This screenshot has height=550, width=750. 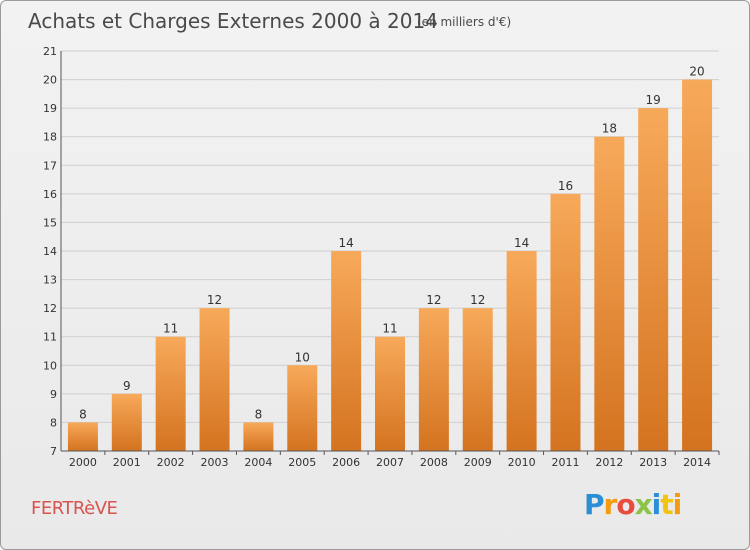 What do you see at coordinates (477, 379) in the screenshot?
I see `bar-2009` at bounding box center [477, 379].